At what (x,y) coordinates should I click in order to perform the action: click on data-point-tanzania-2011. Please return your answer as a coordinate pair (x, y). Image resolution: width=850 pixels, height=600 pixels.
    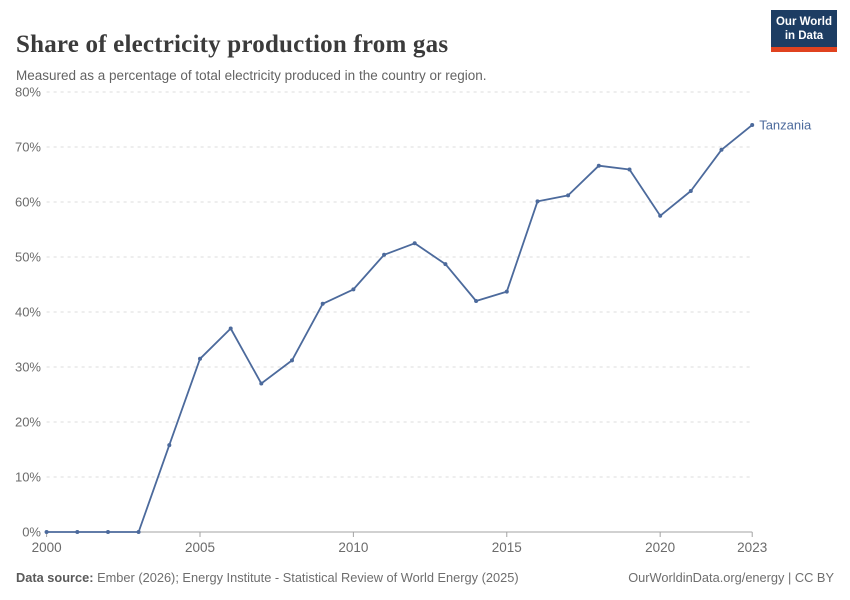
    Looking at the image, I should click on (384, 254).